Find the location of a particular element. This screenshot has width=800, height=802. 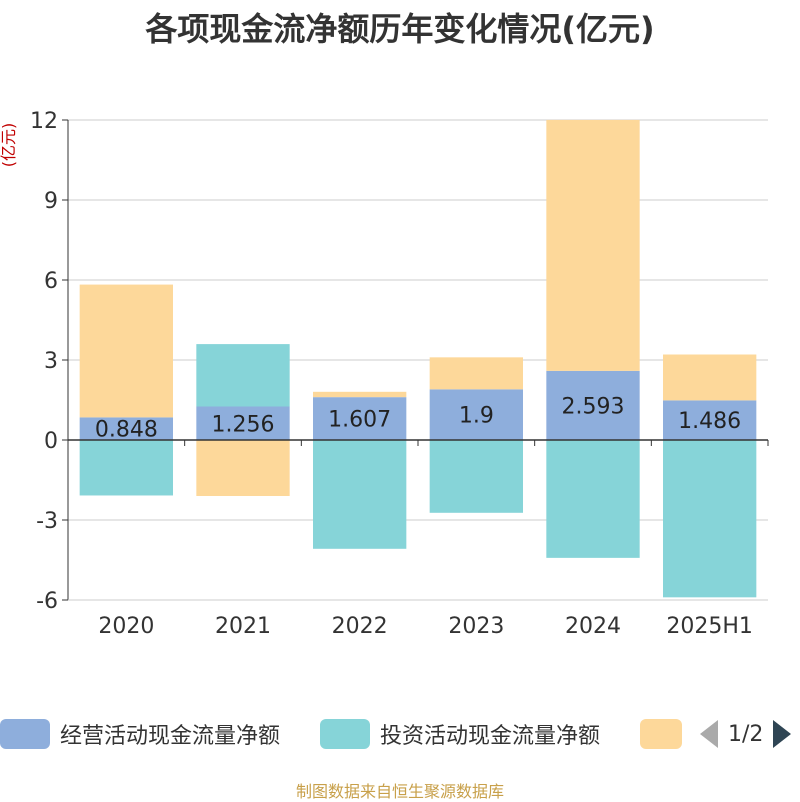

pager-prev-icon is located at coordinates (709, 734).